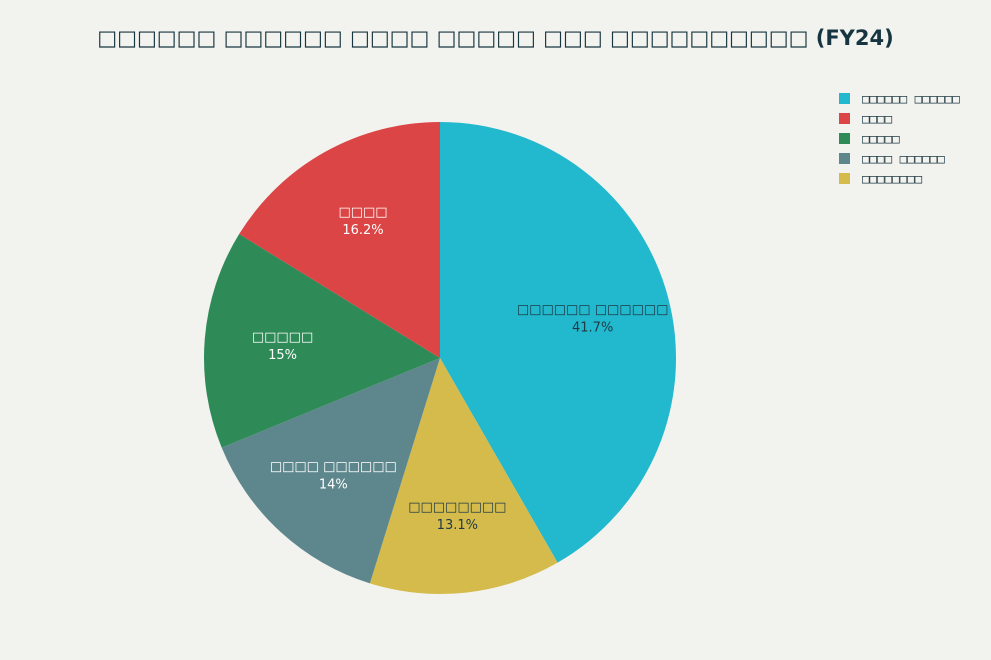 The height and width of the screenshot is (660, 991). I want to click on slice-name-label-3: □□□□□, so click(282, 337).